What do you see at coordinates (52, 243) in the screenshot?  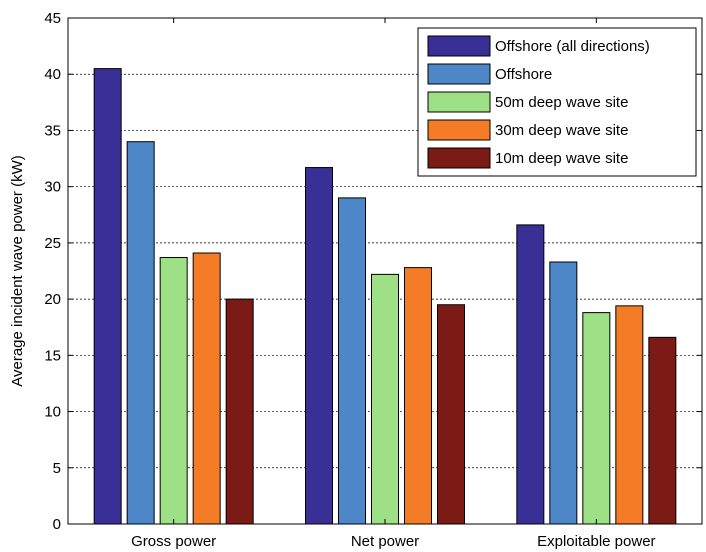 I see `y-tick-label: 25` at bounding box center [52, 243].